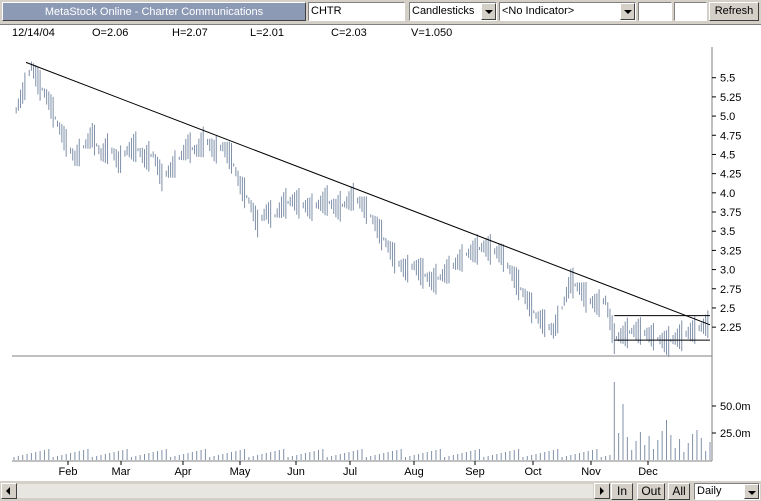  Describe the element at coordinates (730, 328) in the screenshot. I see `price-tick-label: 2.25` at that location.